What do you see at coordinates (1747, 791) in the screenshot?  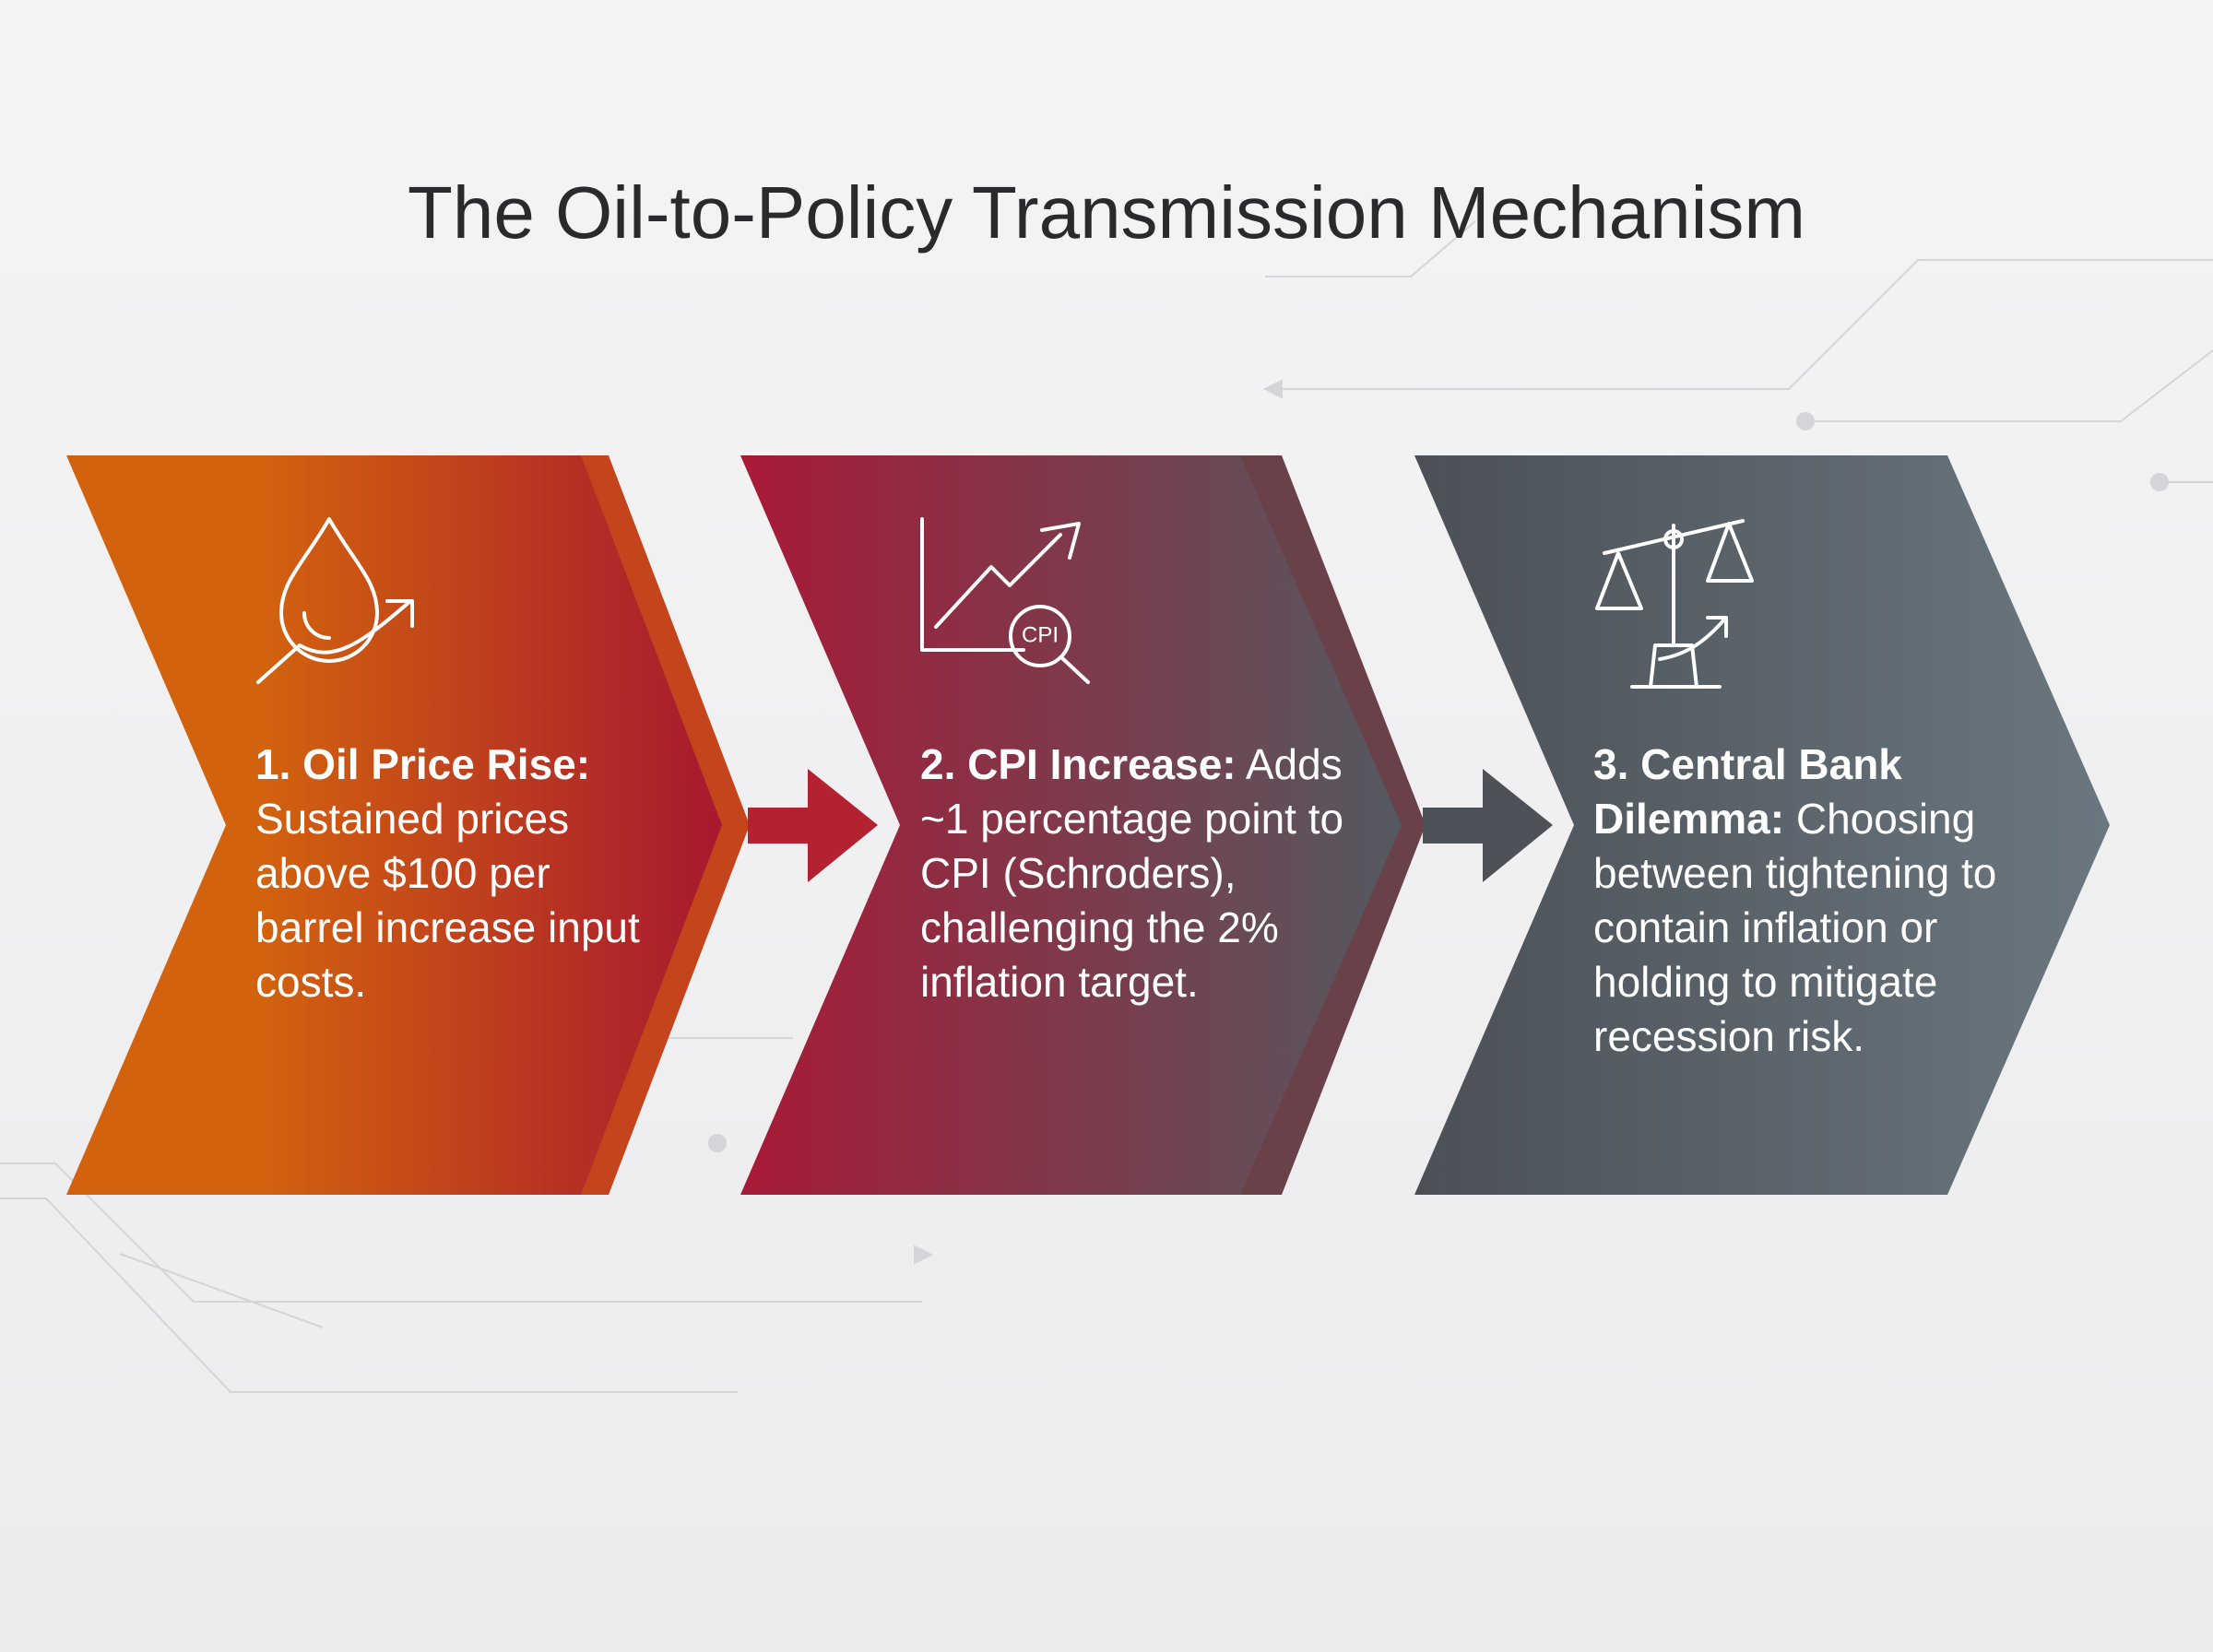 I see `step-heading: 3. Central Bank Dilemma:` at bounding box center [1747, 791].